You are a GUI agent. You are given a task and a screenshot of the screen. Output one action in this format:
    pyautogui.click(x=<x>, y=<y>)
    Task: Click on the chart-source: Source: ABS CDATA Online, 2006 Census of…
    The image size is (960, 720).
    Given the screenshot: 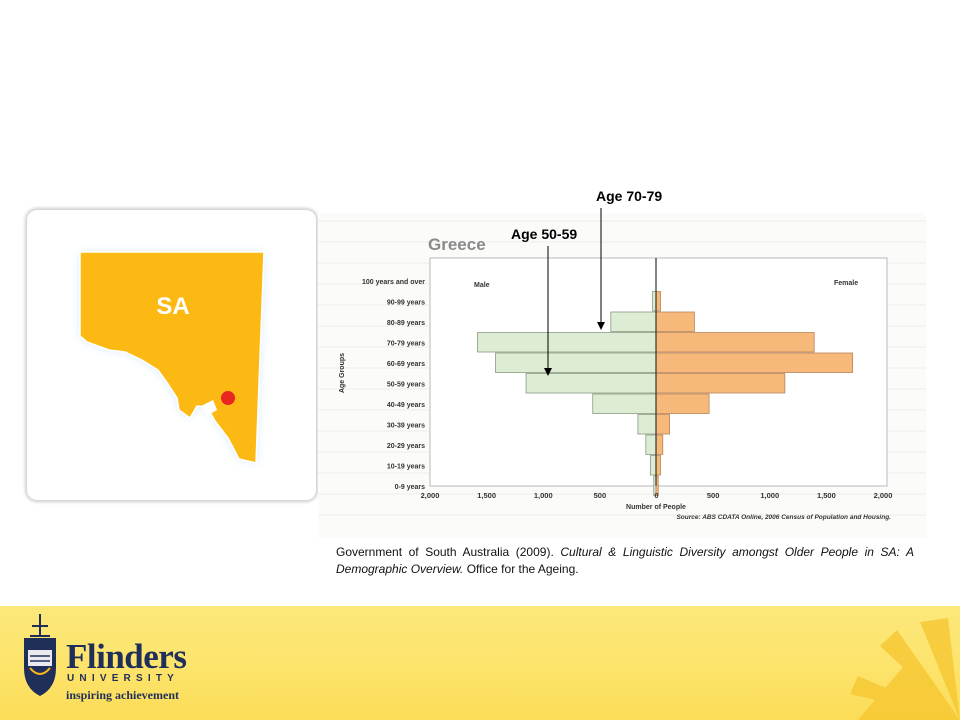 What is the action you would take?
    pyautogui.click(x=783, y=517)
    